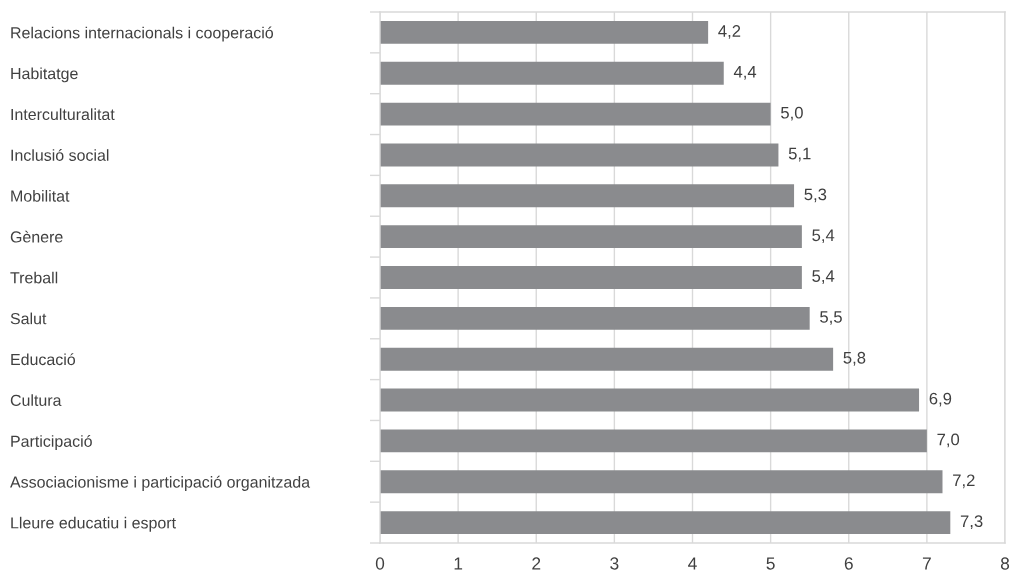 The width and height of the screenshot is (1011, 574). I want to click on y-tick-label: Relacions internacionals i cooperació, so click(142, 34).